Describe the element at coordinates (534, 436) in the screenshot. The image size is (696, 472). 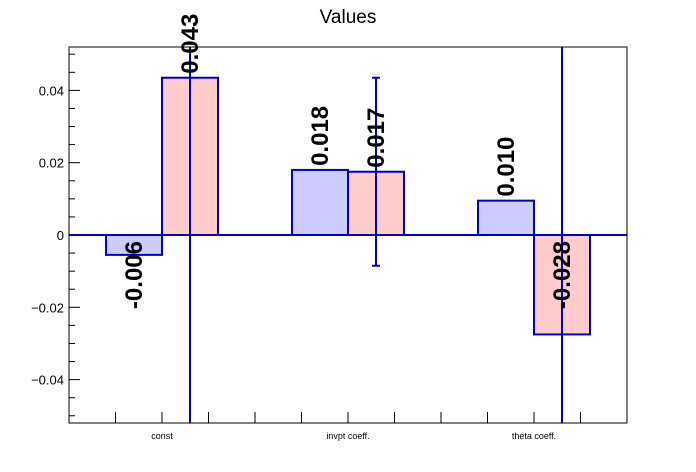
I see `x-category-label: theta coeff.` at that location.